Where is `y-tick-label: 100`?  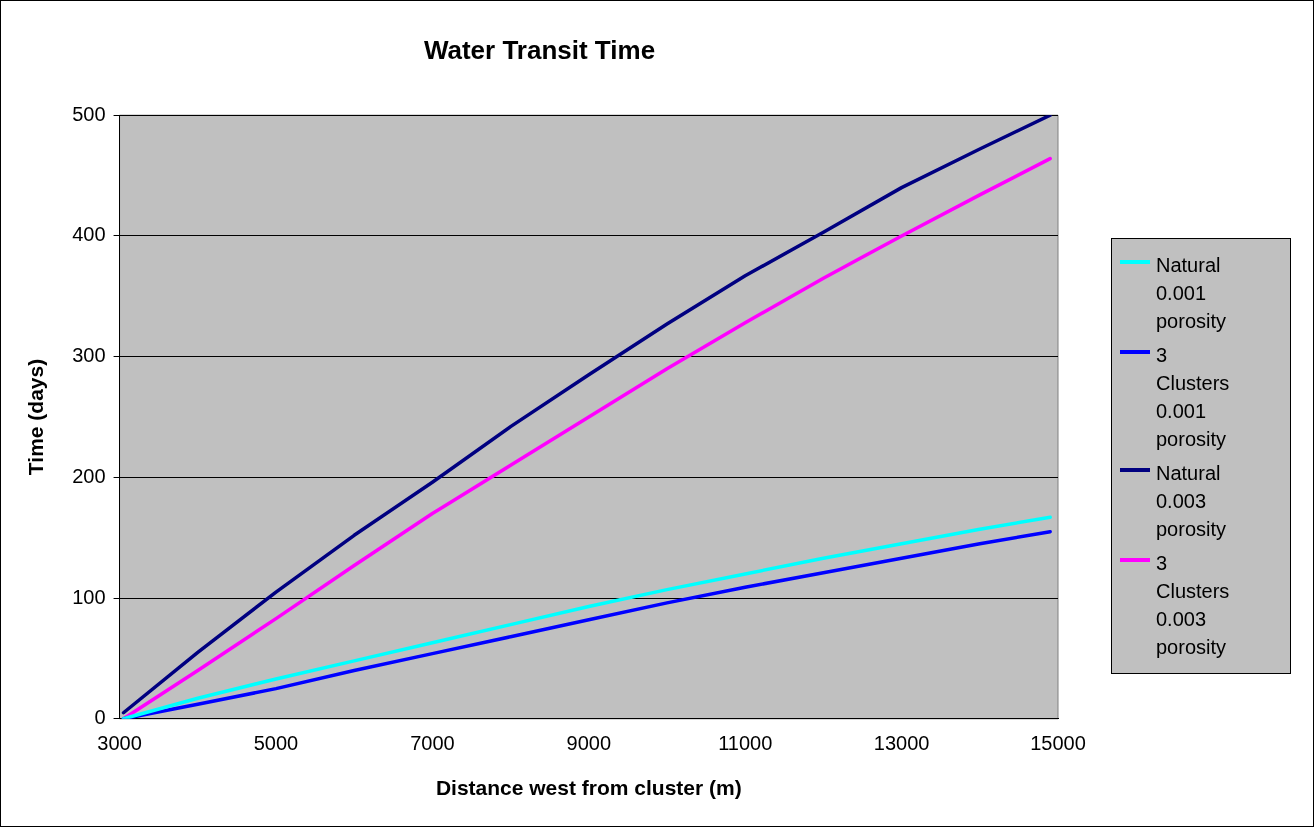
y-tick-label: 100 is located at coordinates (89, 596).